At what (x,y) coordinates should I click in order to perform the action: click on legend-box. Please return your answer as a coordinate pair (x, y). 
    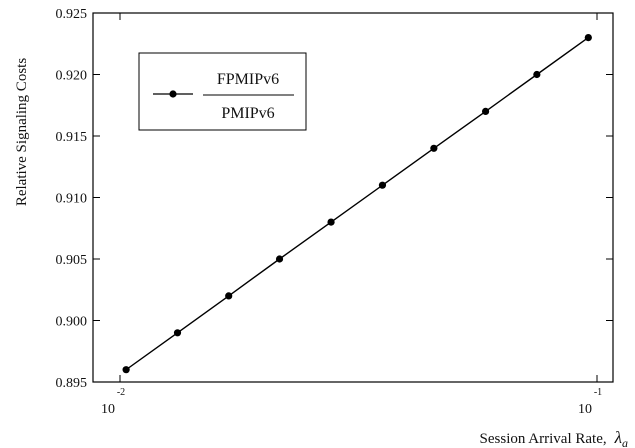
    Looking at the image, I should click on (222, 91).